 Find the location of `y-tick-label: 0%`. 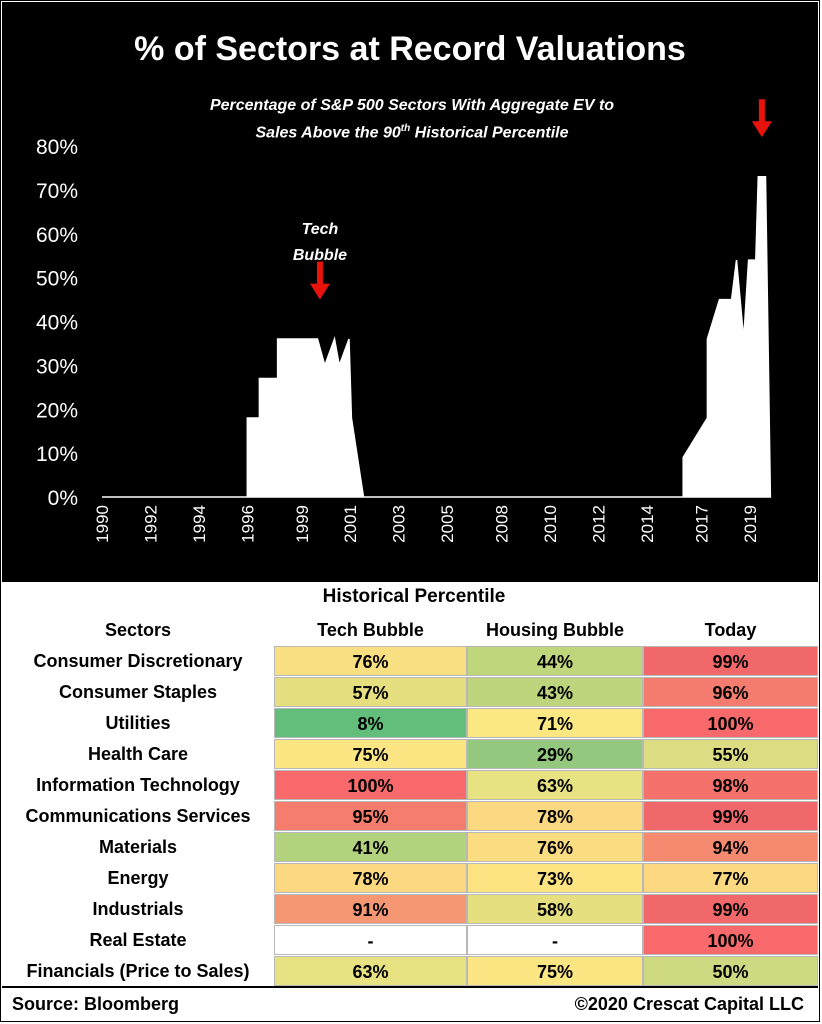

y-tick-label: 0% is located at coordinates (63, 498).